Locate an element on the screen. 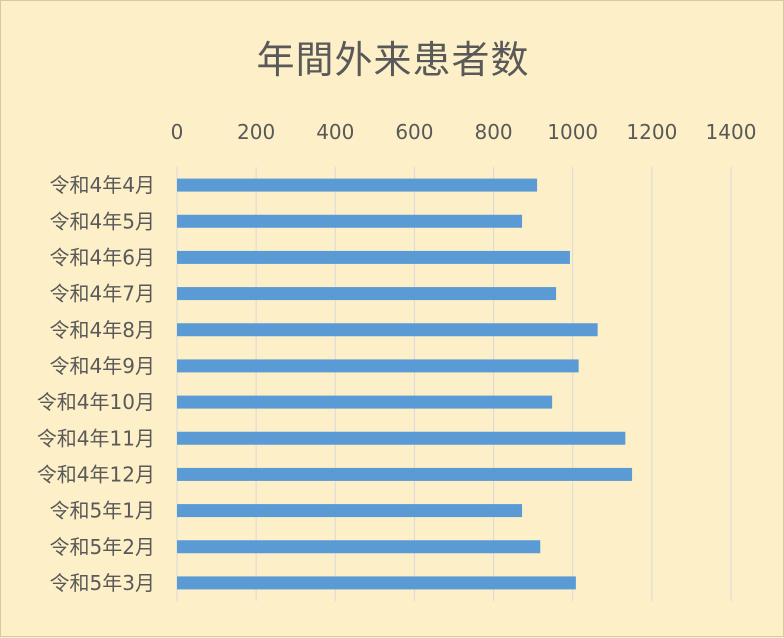 The image size is (784, 638). category-label: 令和4年5月 is located at coordinates (102, 221).